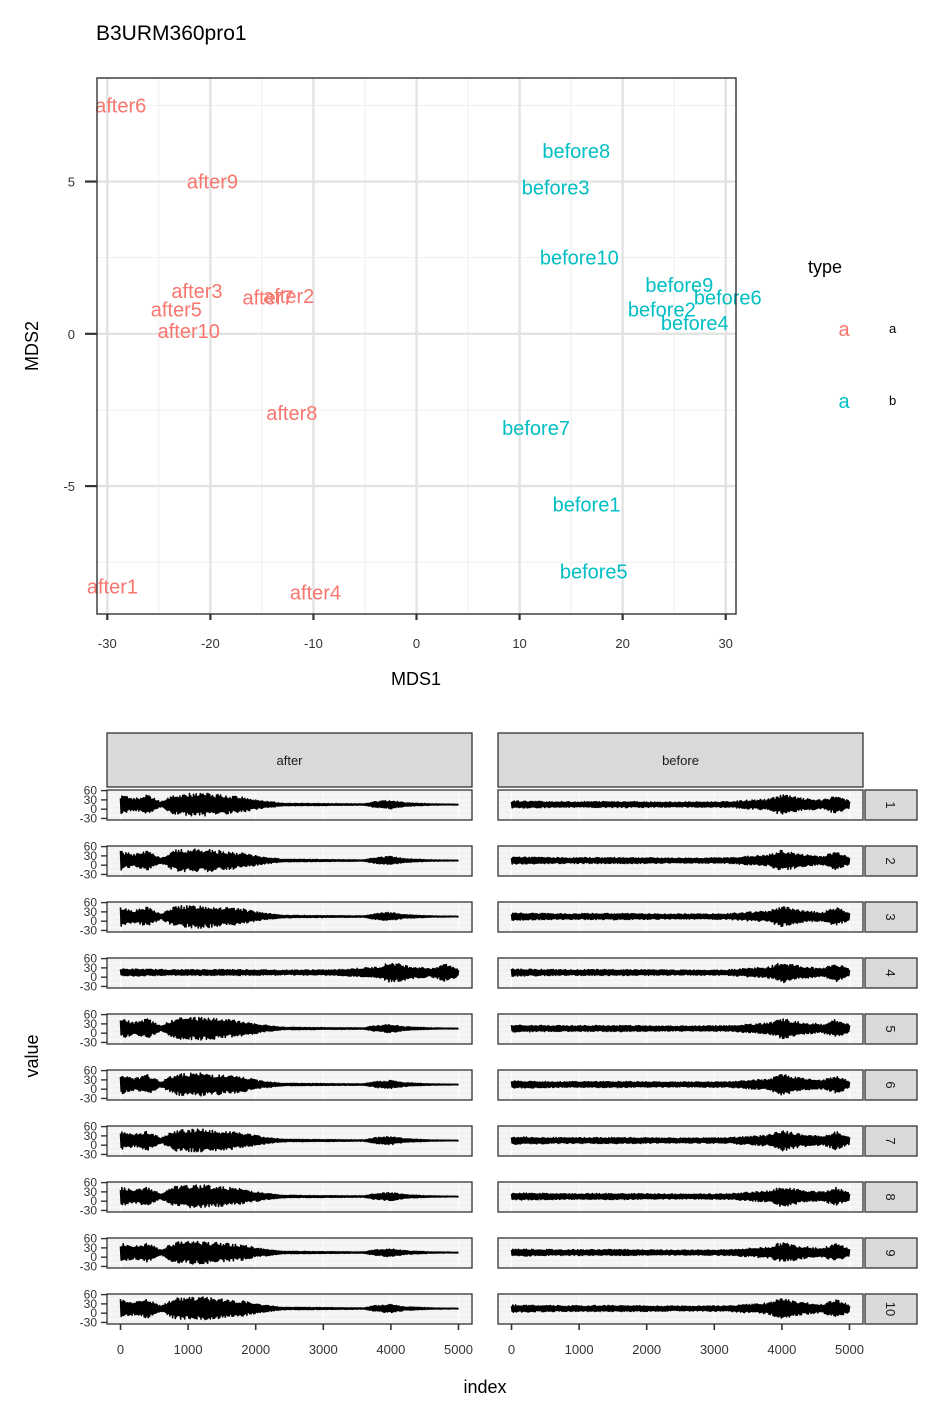  I want to click on point-label-before5: before5, so click(594, 572).